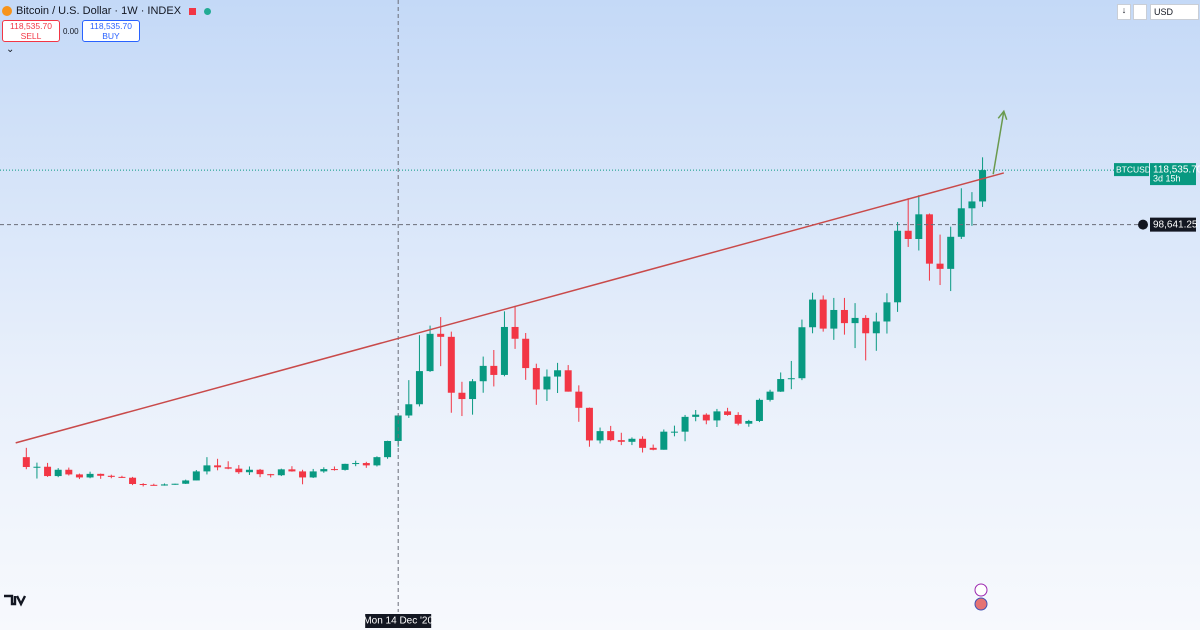  Describe the element at coordinates (981, 604) in the screenshot. I see `flag-icon` at that location.